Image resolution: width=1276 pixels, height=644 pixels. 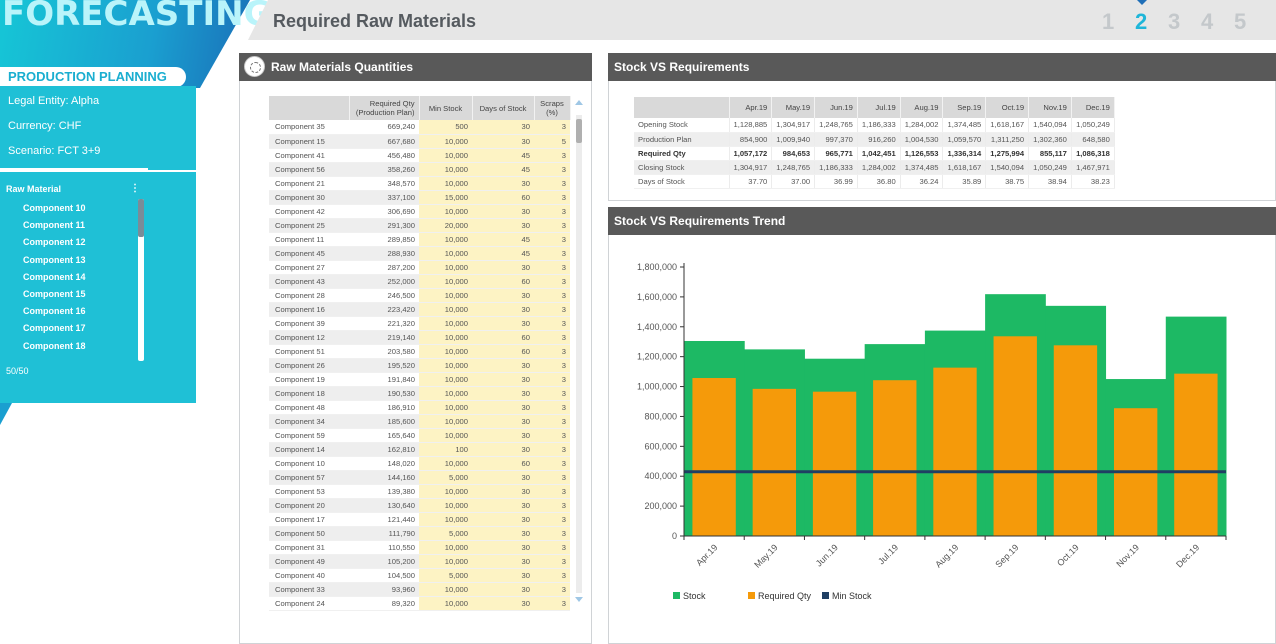 What do you see at coordinates (836, 107) in the screenshot?
I see `summary-col-month: Jun.19` at bounding box center [836, 107].